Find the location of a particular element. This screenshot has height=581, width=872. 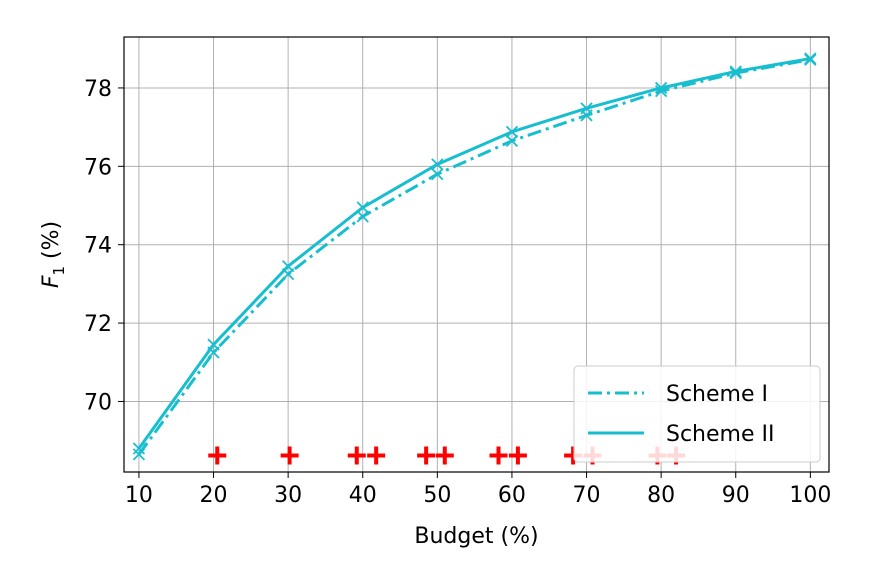

x-tick-label: 10 is located at coordinates (139, 495).